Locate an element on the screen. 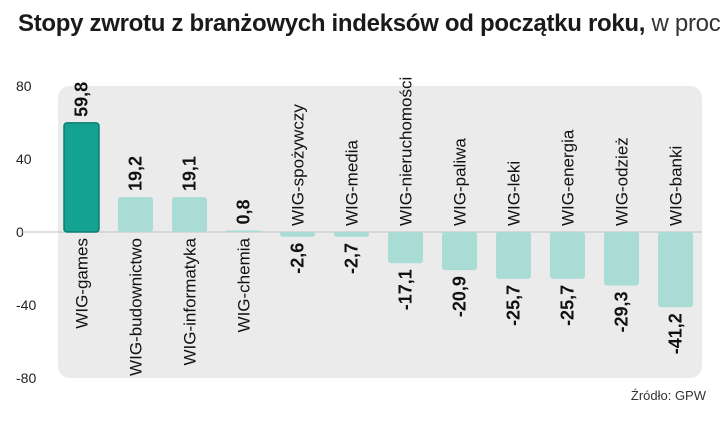 The width and height of the screenshot is (720, 423). chart-title-unit: w proc. is located at coordinates (685, 23).